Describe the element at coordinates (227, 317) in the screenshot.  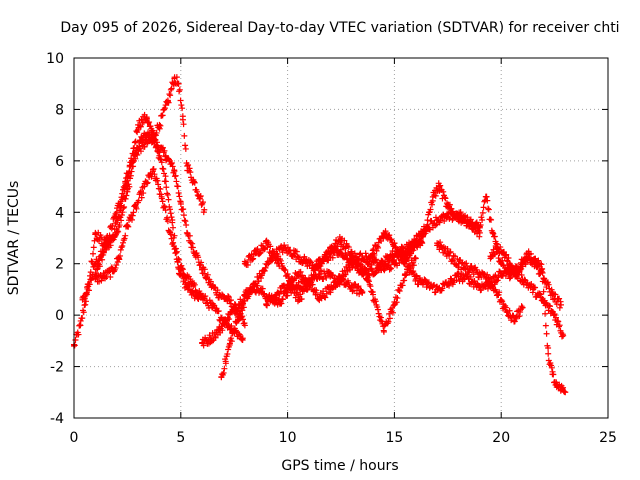
I see `data-point-sat-e` at that location.